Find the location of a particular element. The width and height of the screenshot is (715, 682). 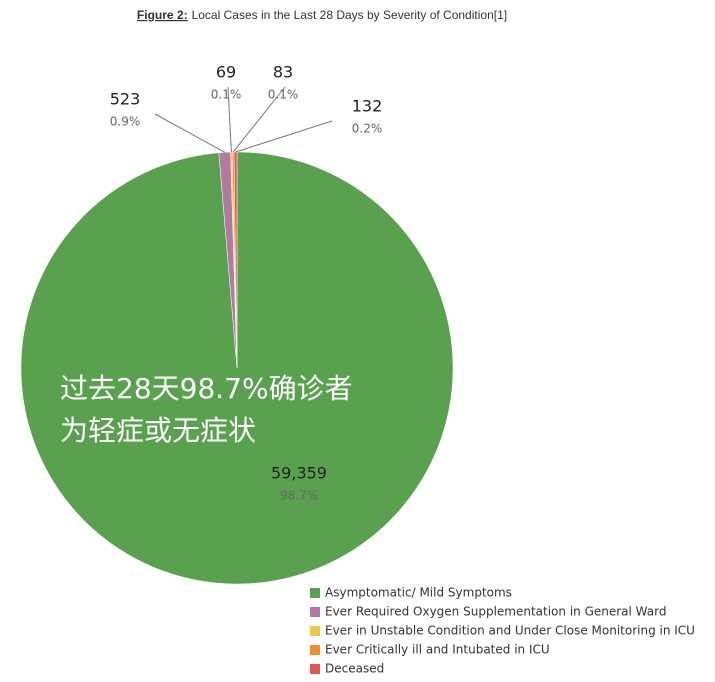

value-label: 83 is located at coordinates (283, 72).